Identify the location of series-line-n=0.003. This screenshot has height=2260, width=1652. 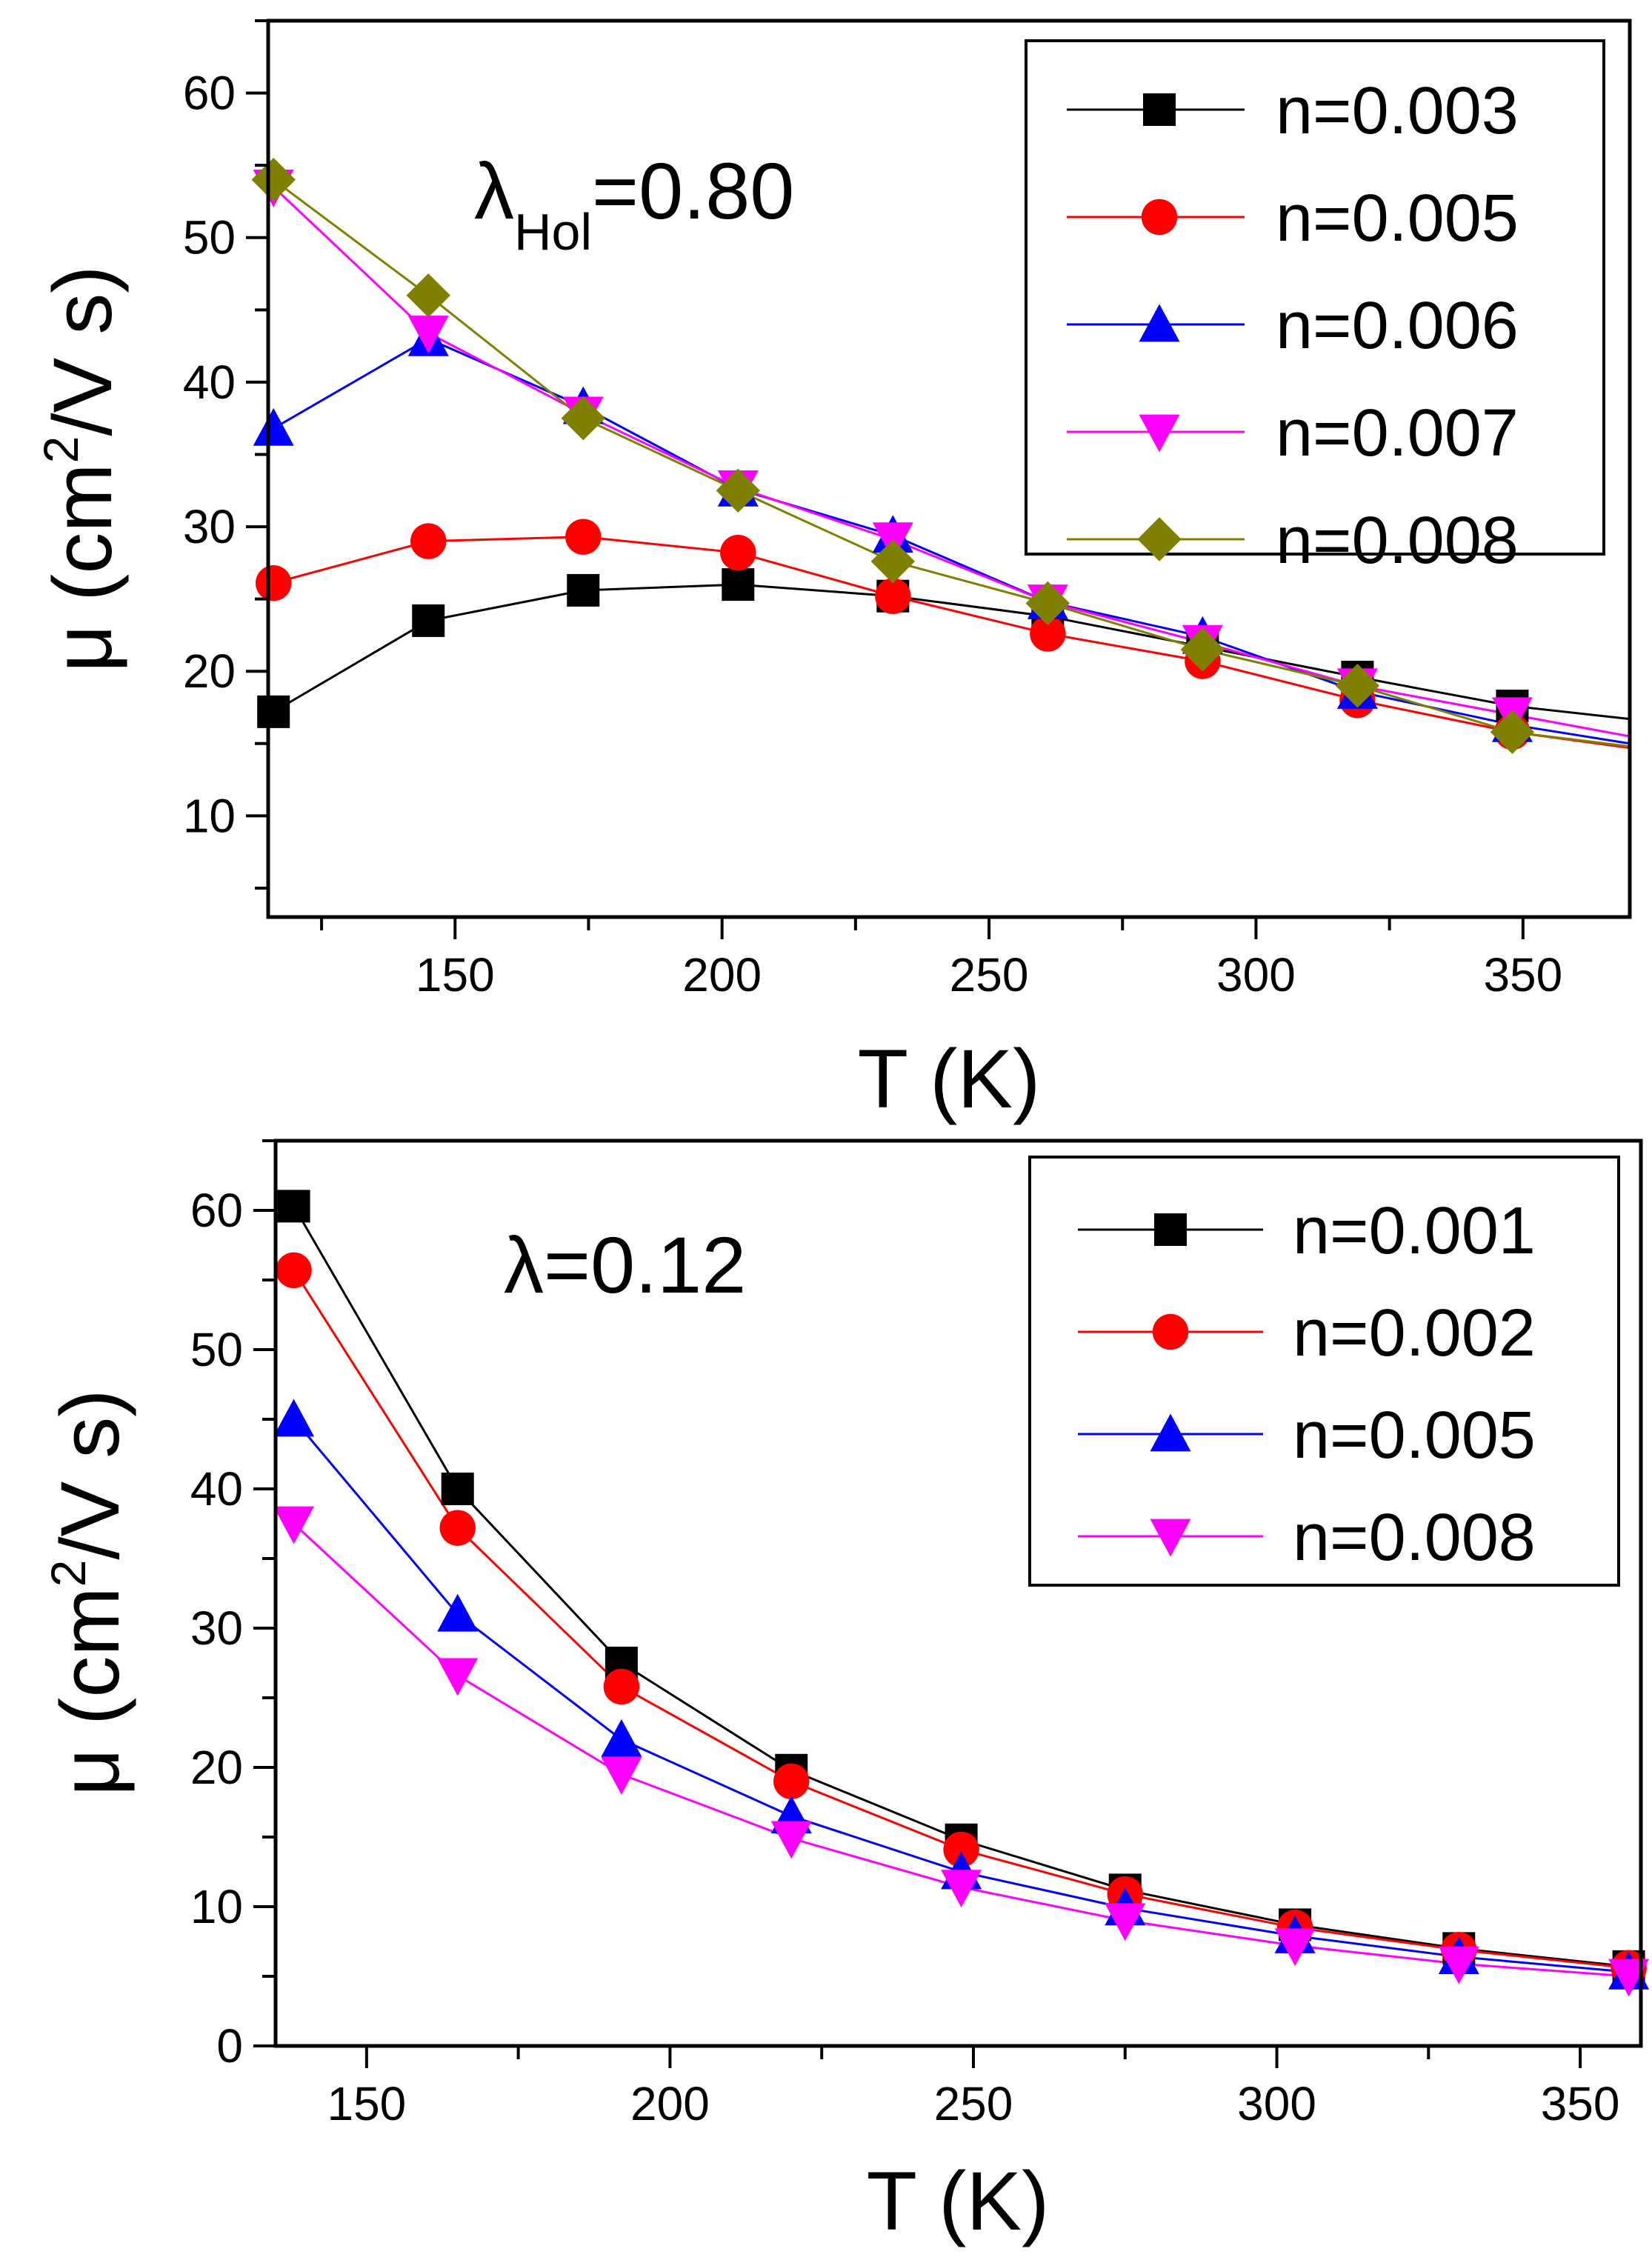
(951, 652).